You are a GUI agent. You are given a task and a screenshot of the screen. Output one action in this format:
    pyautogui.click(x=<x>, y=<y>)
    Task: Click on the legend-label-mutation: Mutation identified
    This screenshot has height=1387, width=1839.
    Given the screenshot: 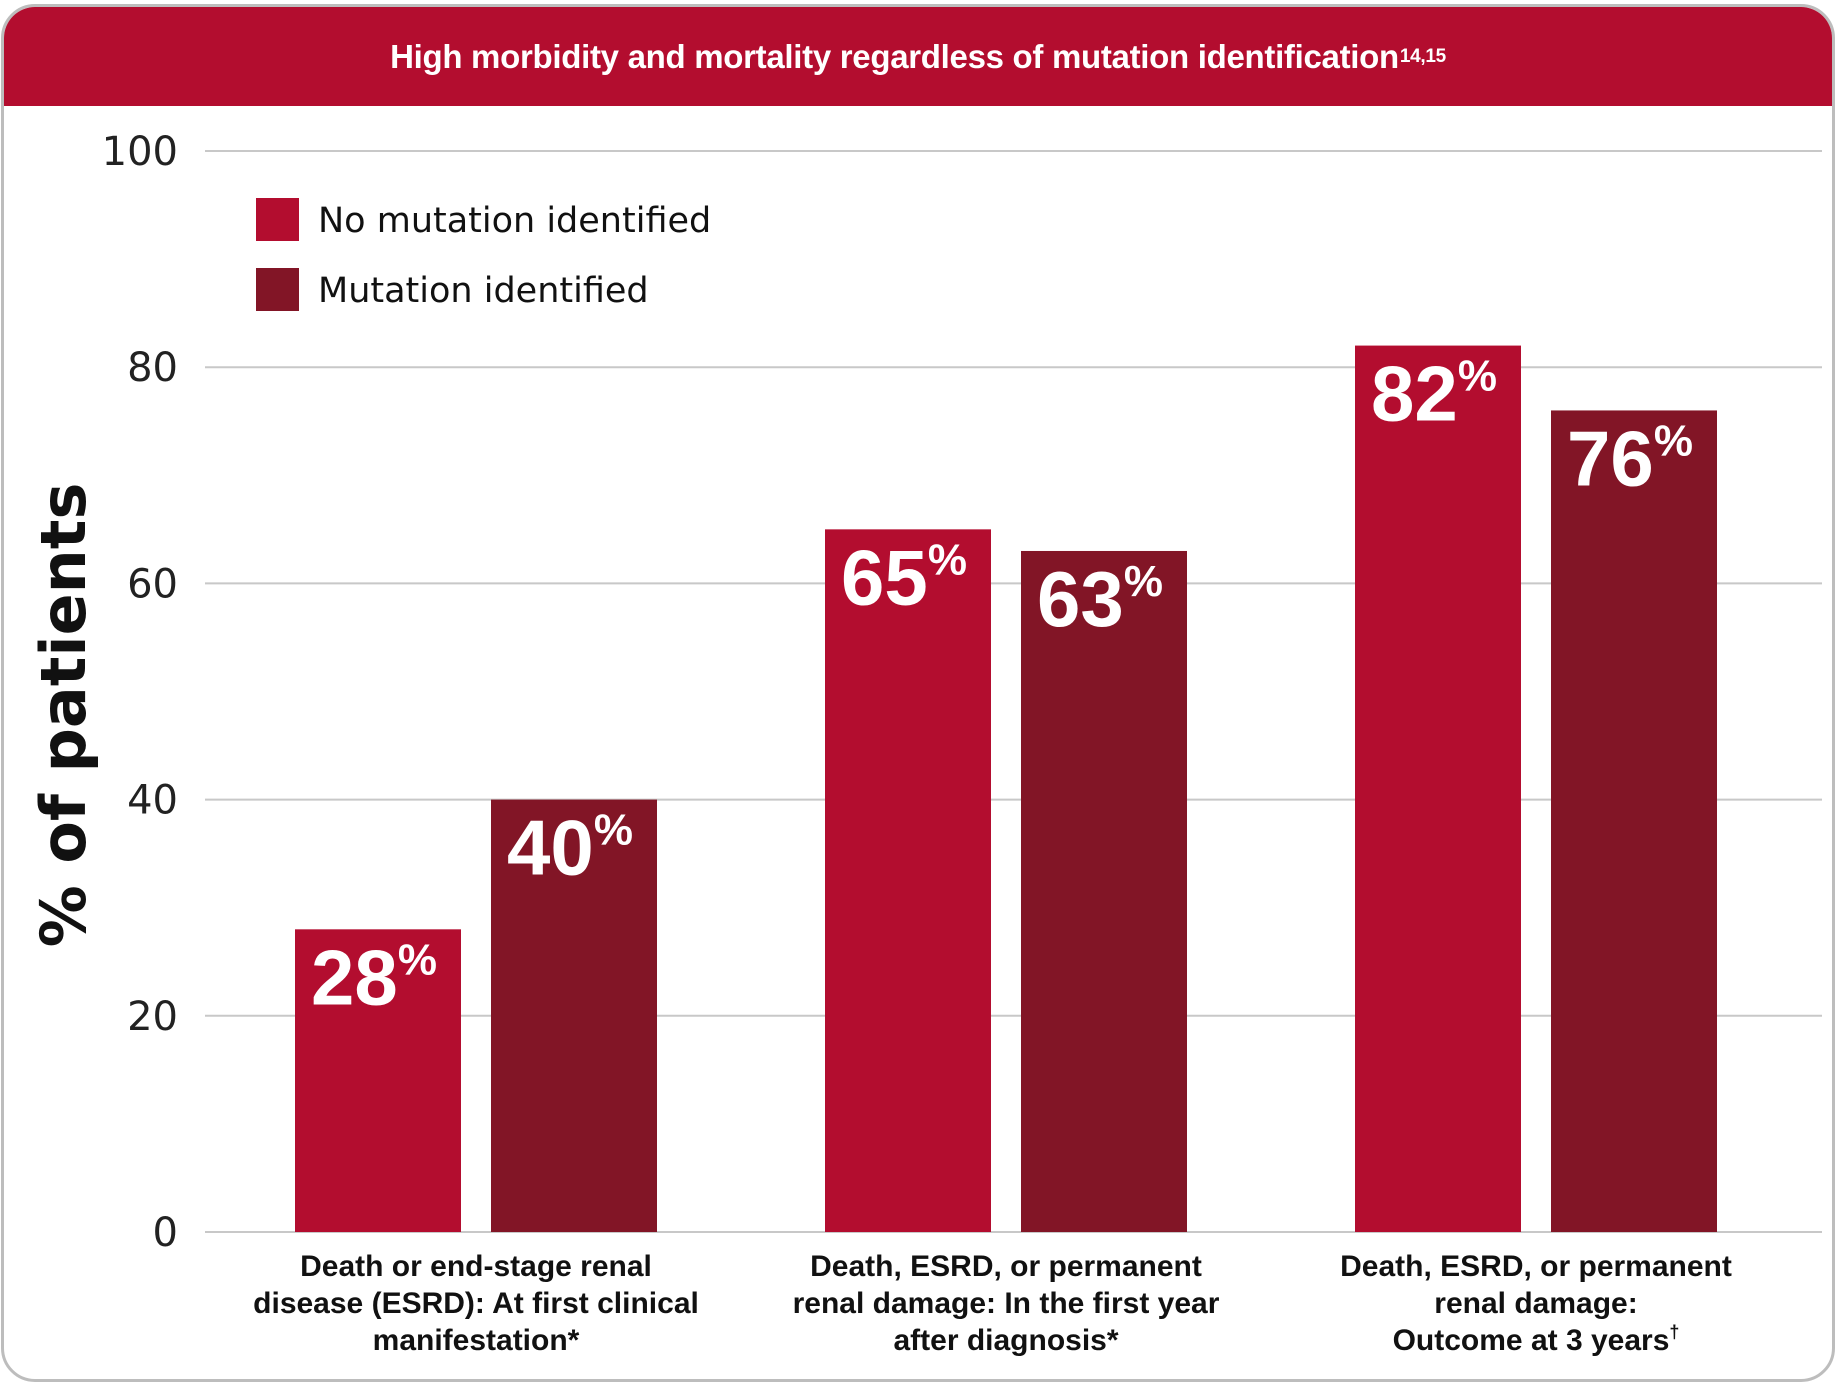 What is the action you would take?
    pyautogui.click(x=483, y=291)
    